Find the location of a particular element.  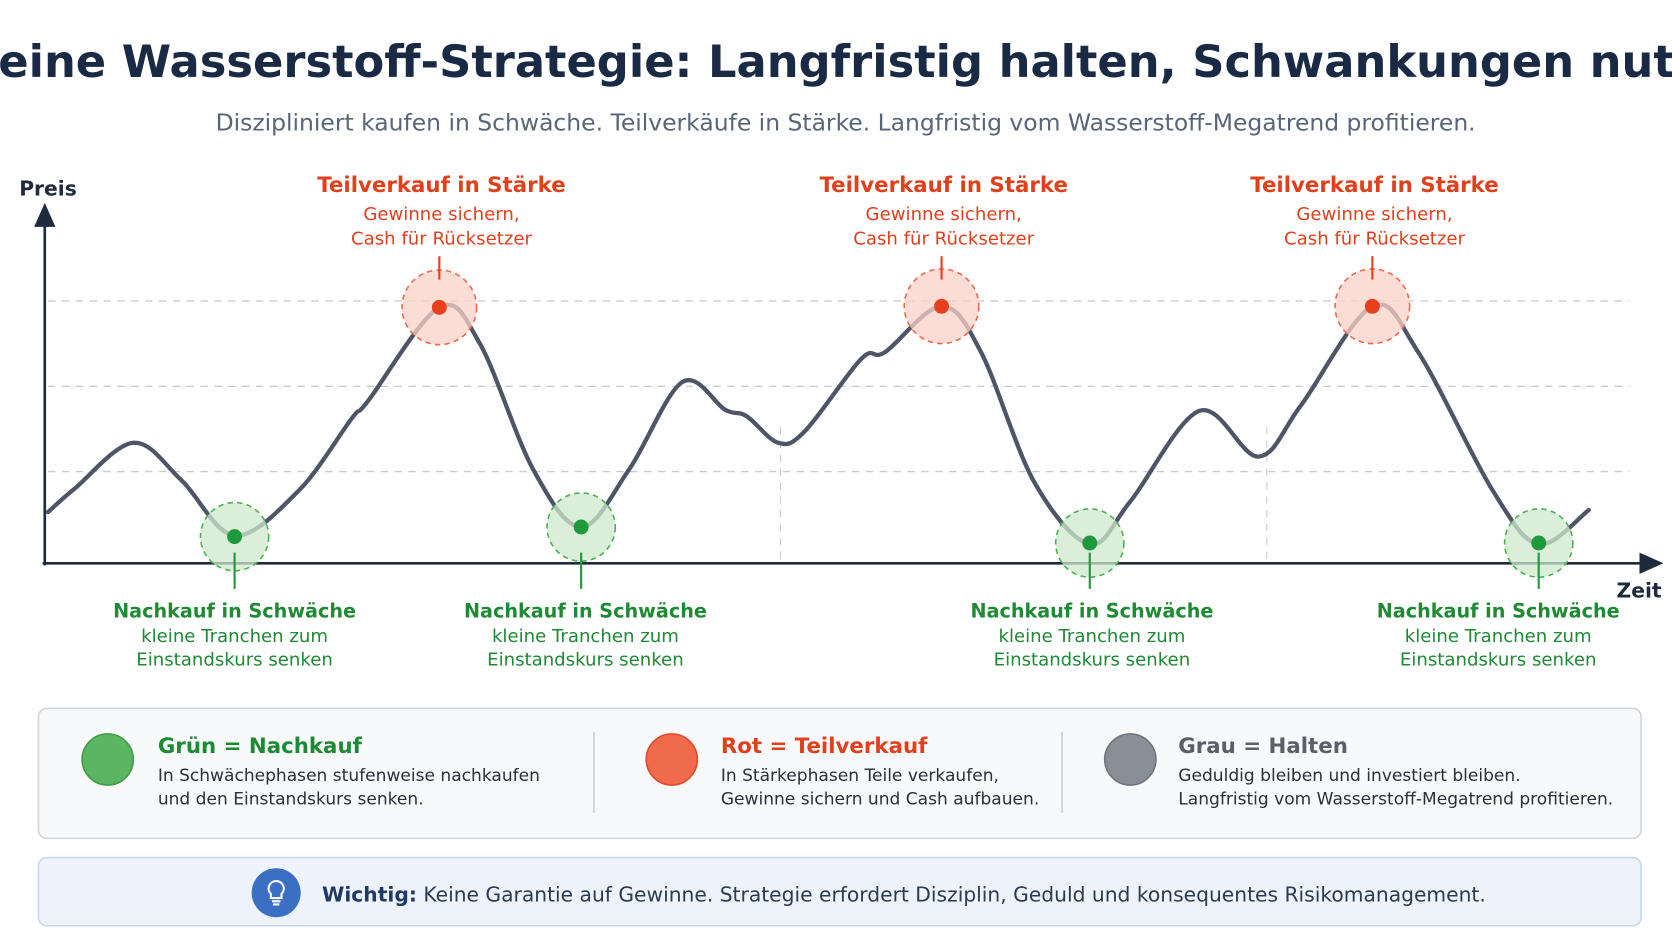

bulb-icon is located at coordinates (276, 892).